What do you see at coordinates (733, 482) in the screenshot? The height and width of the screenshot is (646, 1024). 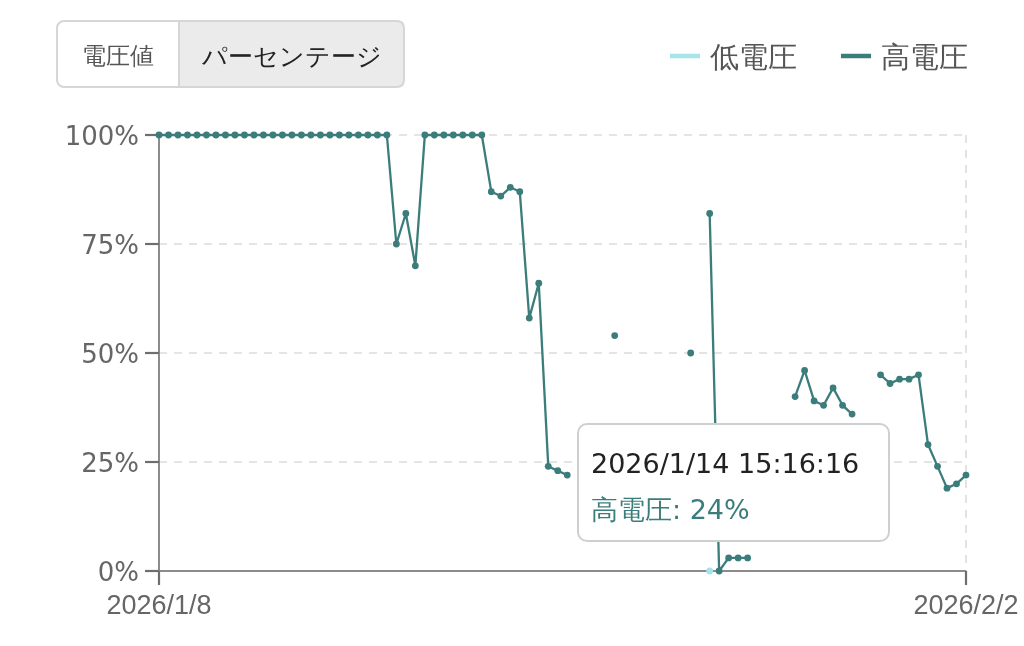 I see `tooltip: 2026/1/14 15:16:16 高電圧: 24%` at bounding box center [733, 482].